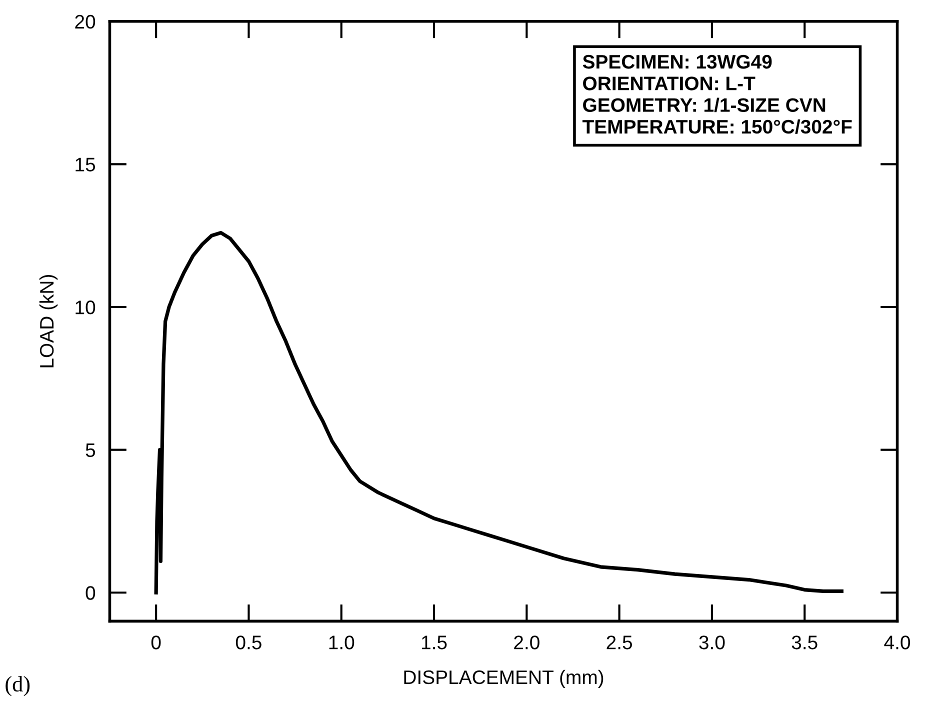  I want to click on x-tick-label: 3.5, so click(805, 643).